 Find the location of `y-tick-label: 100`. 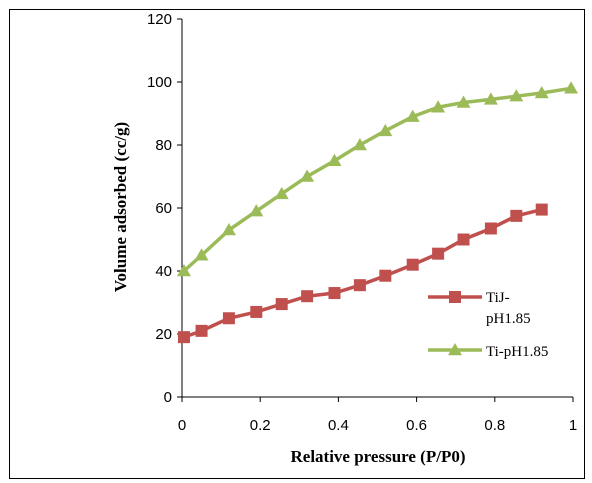

y-tick-label: 100 is located at coordinates (159, 82).